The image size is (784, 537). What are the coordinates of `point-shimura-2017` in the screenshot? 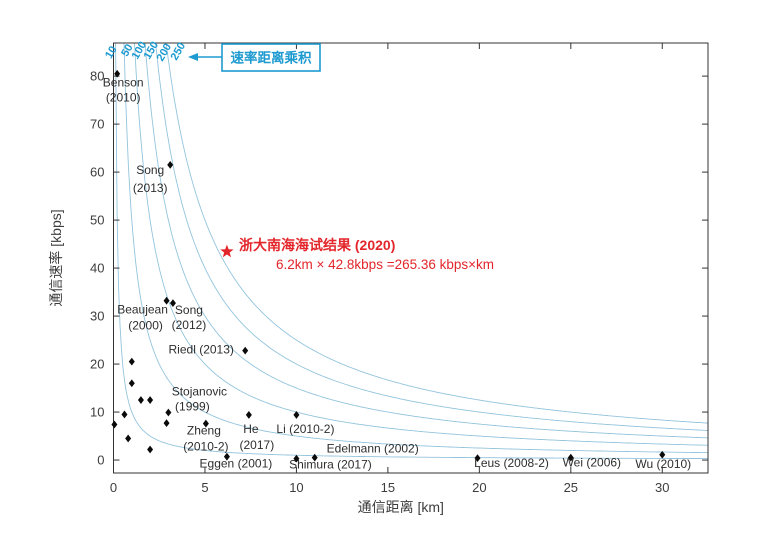 It's located at (296, 458).